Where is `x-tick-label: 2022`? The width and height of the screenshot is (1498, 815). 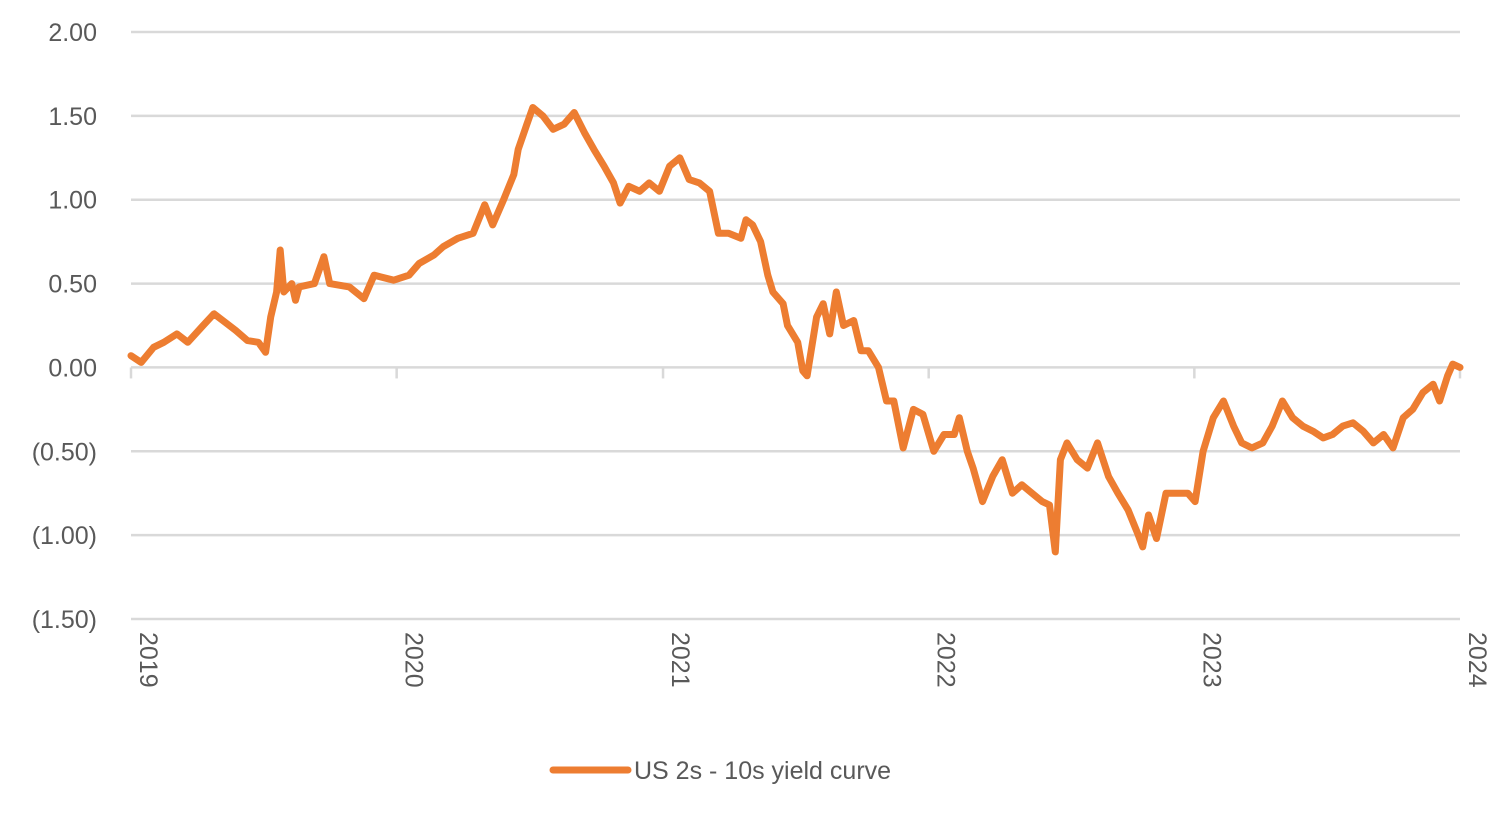 x-tick-label: 2022 is located at coordinates (946, 660).